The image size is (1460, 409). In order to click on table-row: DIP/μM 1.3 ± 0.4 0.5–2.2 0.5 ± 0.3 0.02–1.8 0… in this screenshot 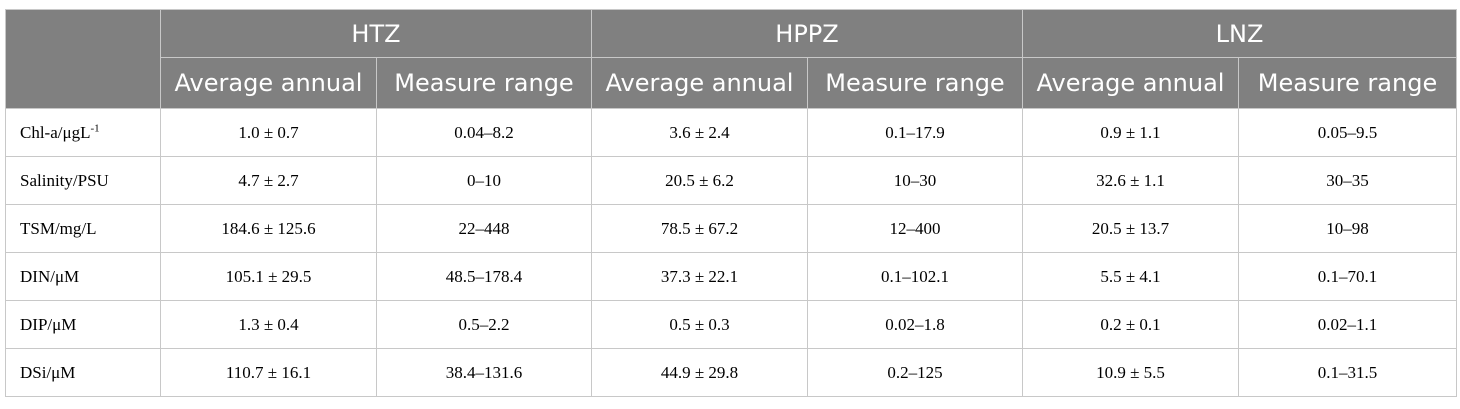, I will do `click(731, 324)`.